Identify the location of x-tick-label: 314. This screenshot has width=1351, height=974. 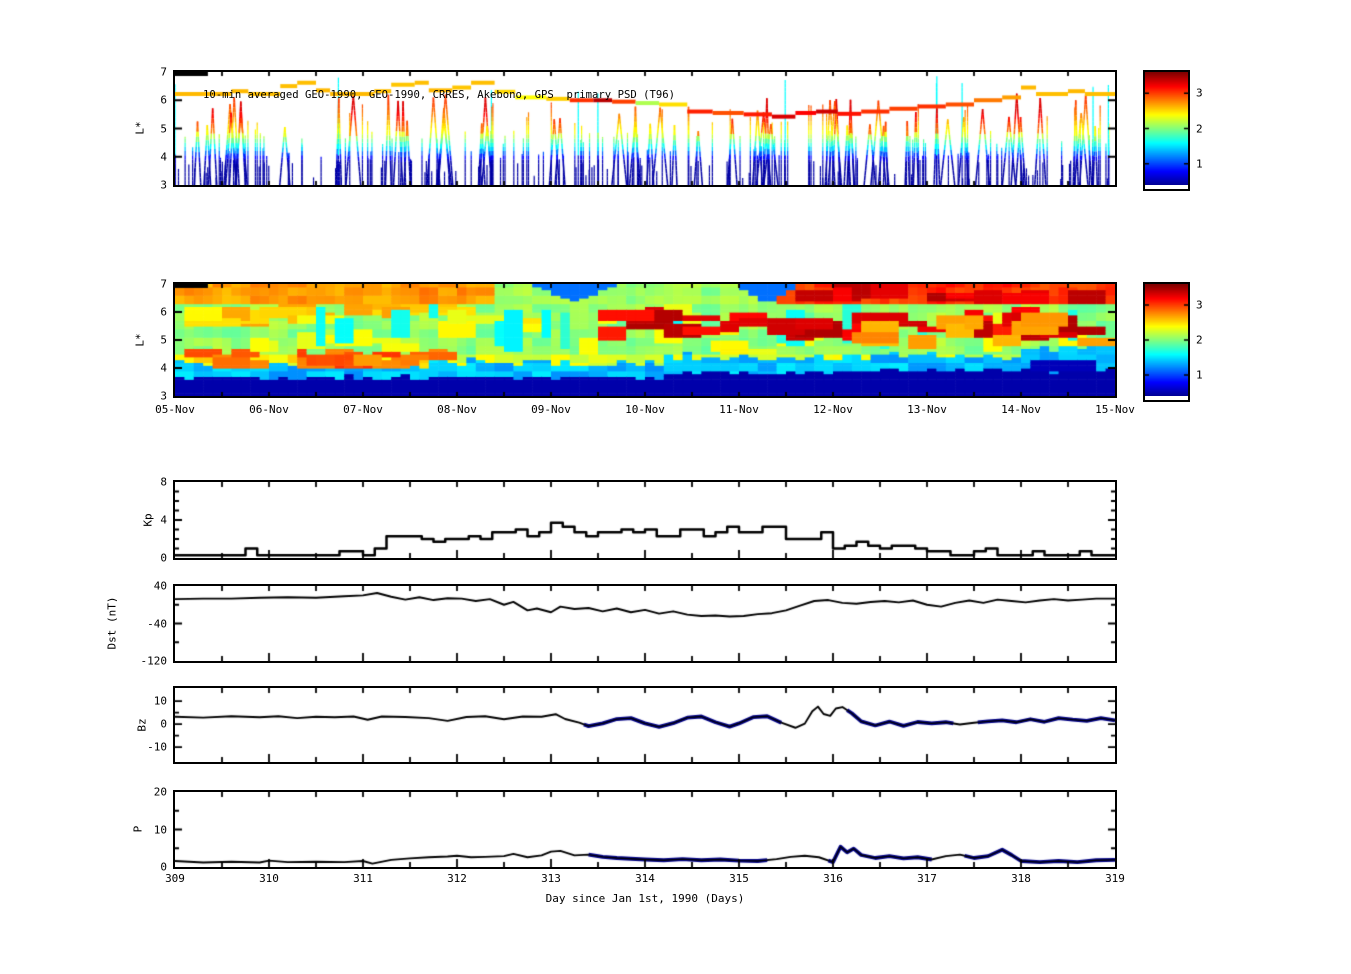
(645, 878).